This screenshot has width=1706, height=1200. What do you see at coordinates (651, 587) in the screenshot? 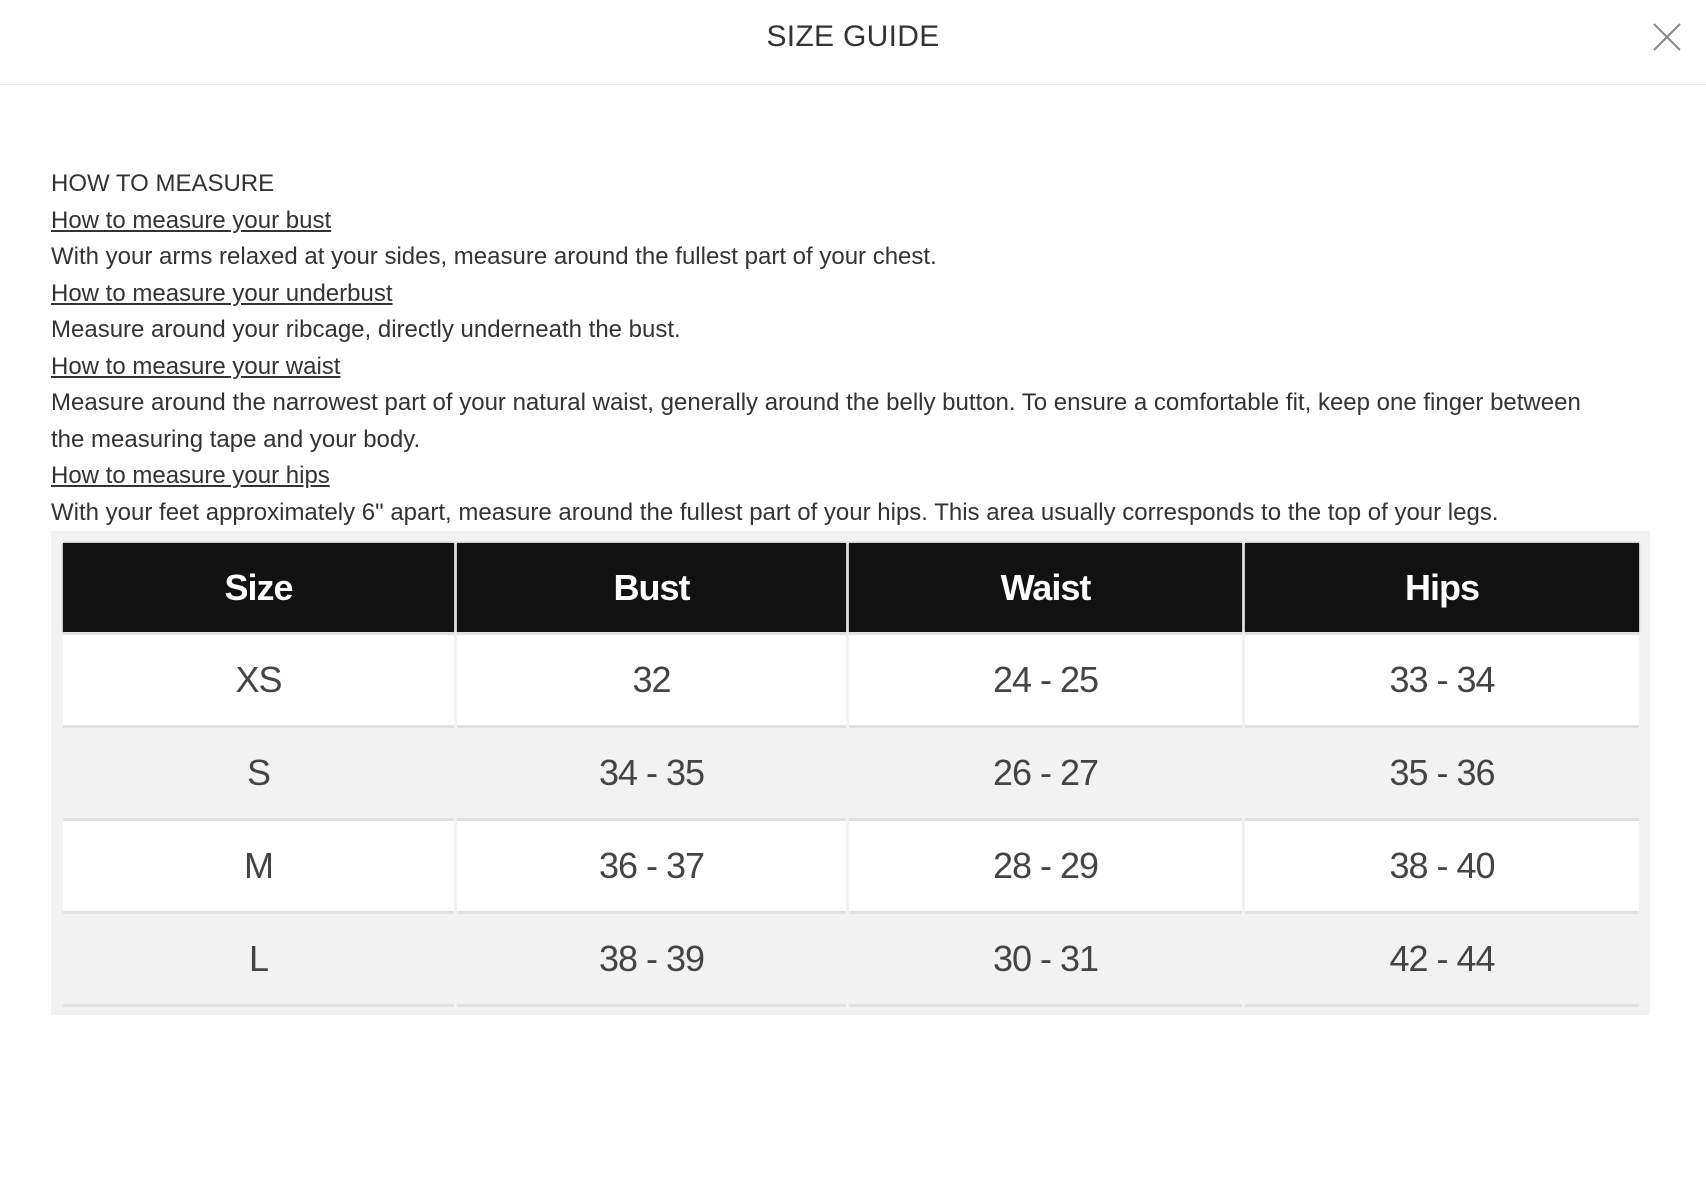
I see `header-bust: Bust` at bounding box center [651, 587].